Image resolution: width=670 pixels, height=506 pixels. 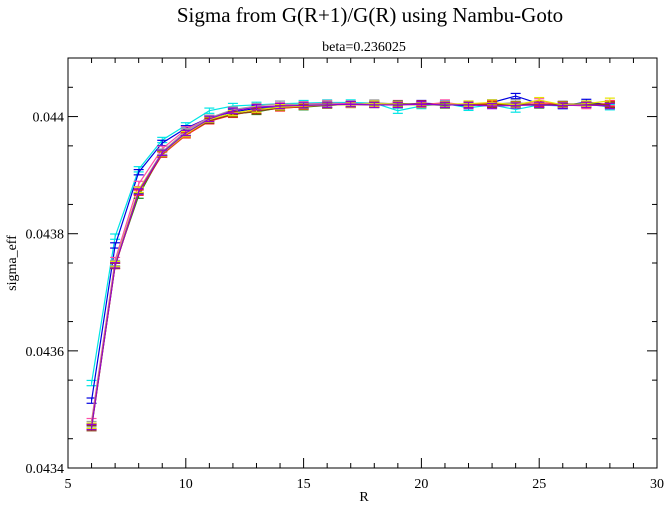 I want to click on x-axis-label: R, so click(x=364, y=497).